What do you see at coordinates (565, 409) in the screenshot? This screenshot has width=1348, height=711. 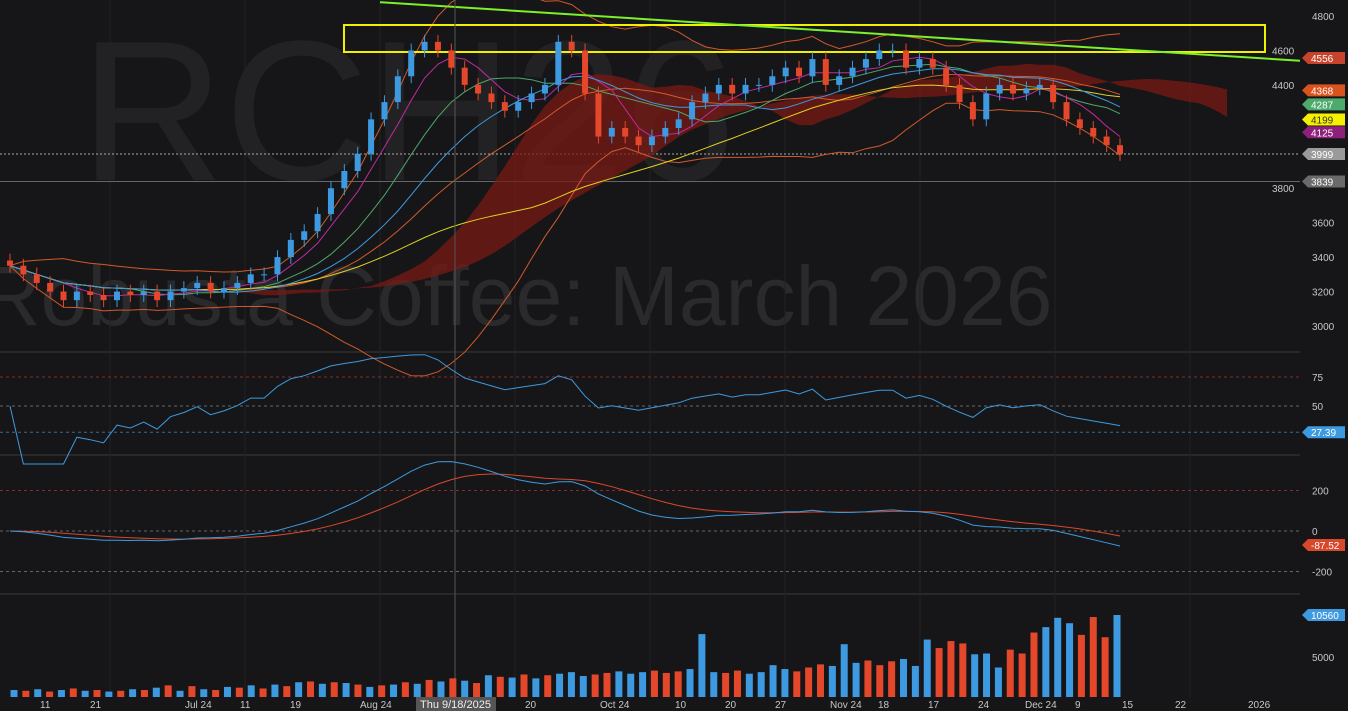 I see `rsi-line` at bounding box center [565, 409].